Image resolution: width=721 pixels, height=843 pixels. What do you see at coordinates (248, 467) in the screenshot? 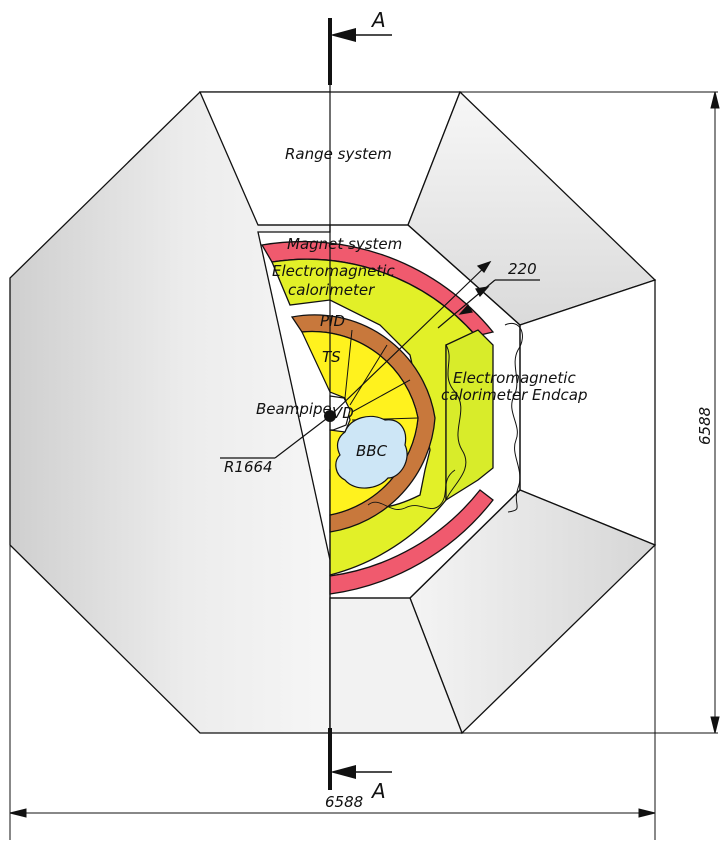
I see `radius-dimension-label: R1664` at bounding box center [248, 467].